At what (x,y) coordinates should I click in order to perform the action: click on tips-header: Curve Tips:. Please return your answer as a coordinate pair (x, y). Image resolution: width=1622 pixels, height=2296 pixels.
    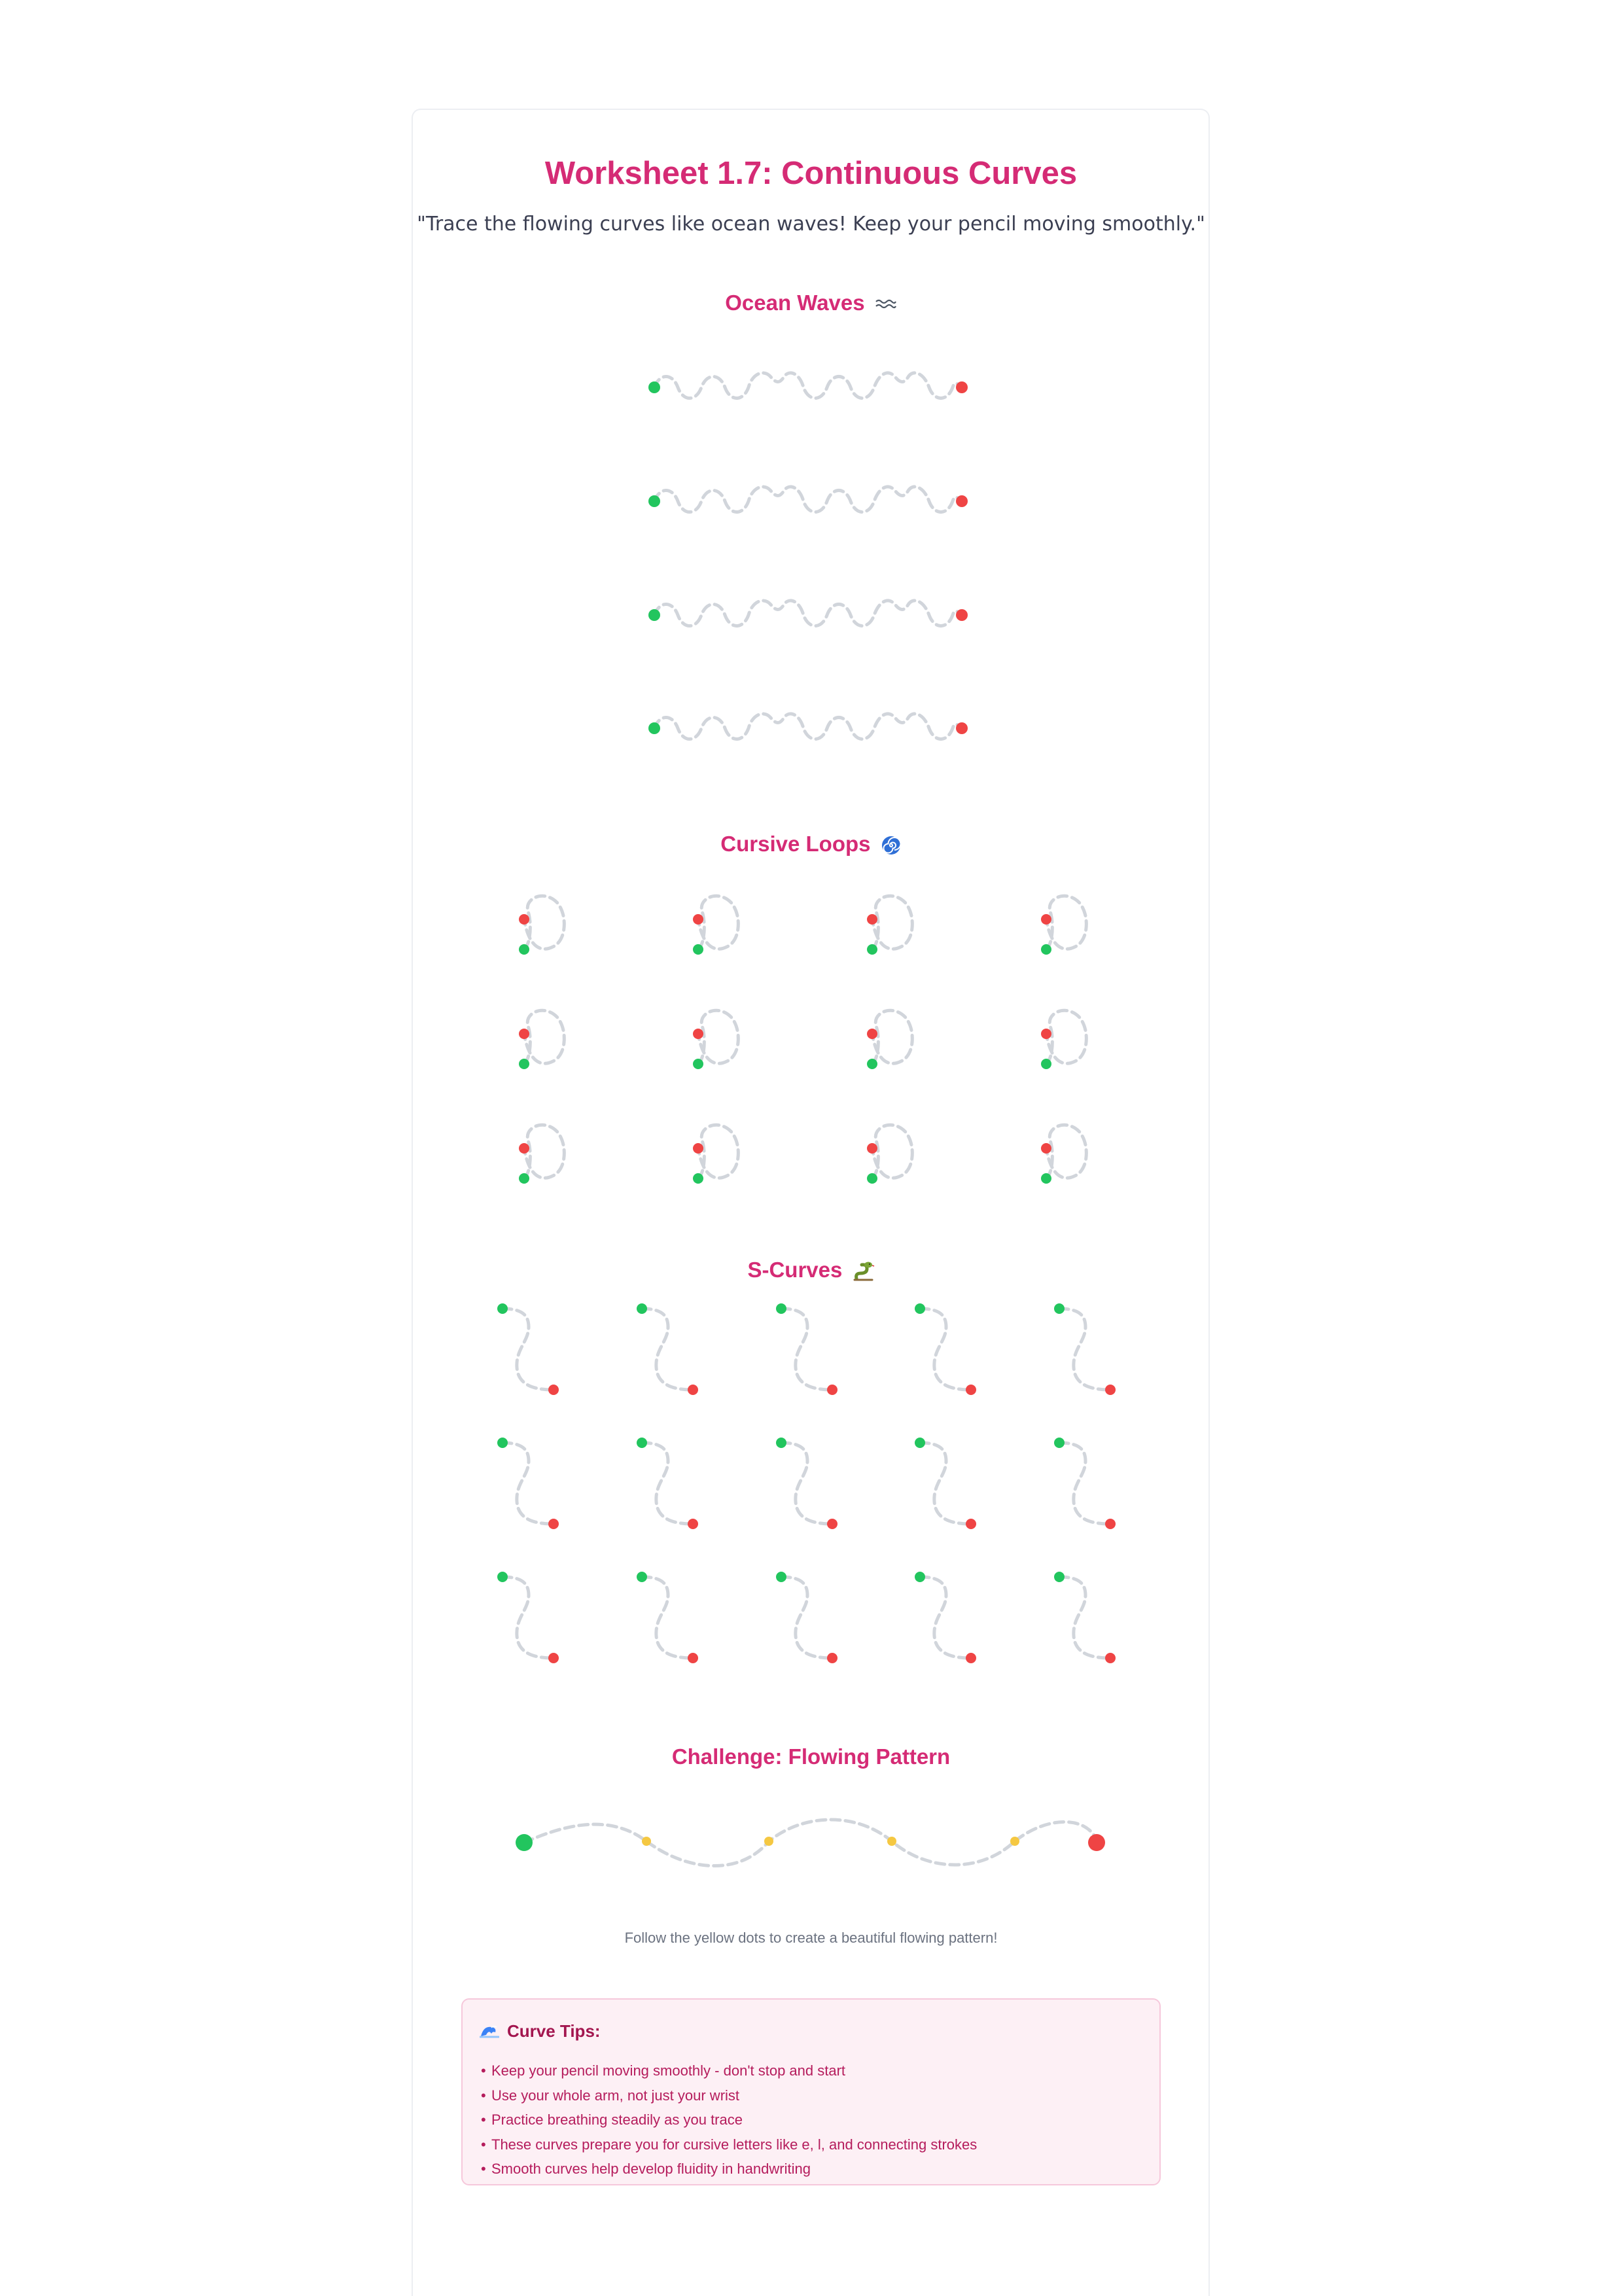
    Looking at the image, I should click on (540, 2031).